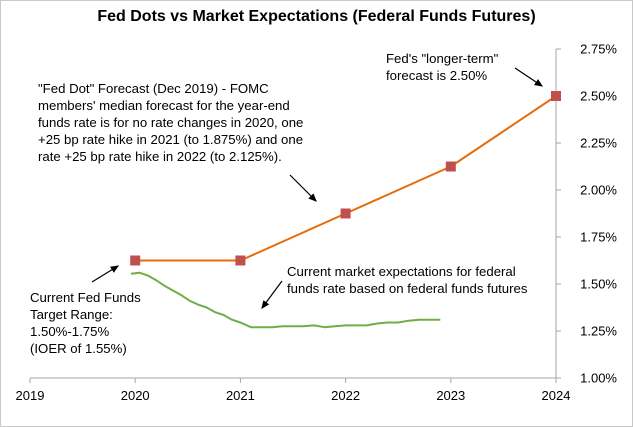 This screenshot has height=427, width=633. What do you see at coordinates (272, 294) in the screenshot?
I see `arrow-market` at bounding box center [272, 294].